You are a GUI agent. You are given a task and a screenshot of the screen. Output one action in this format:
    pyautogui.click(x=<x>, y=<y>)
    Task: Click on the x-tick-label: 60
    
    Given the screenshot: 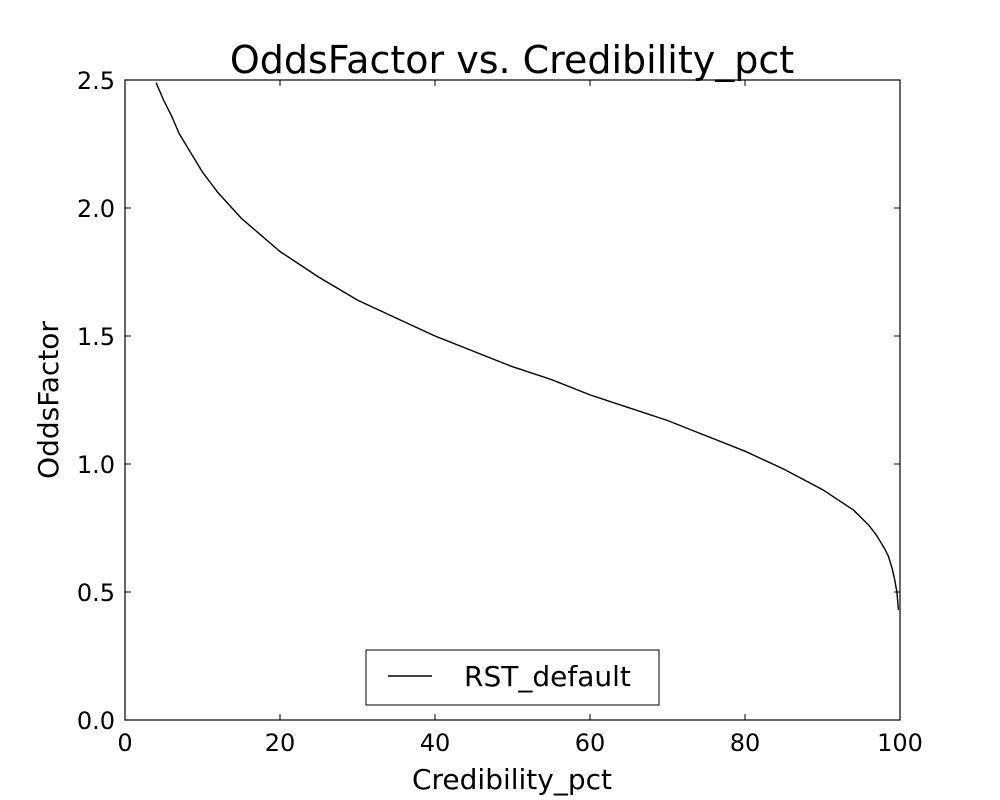 What is the action you would take?
    pyautogui.click(x=590, y=743)
    